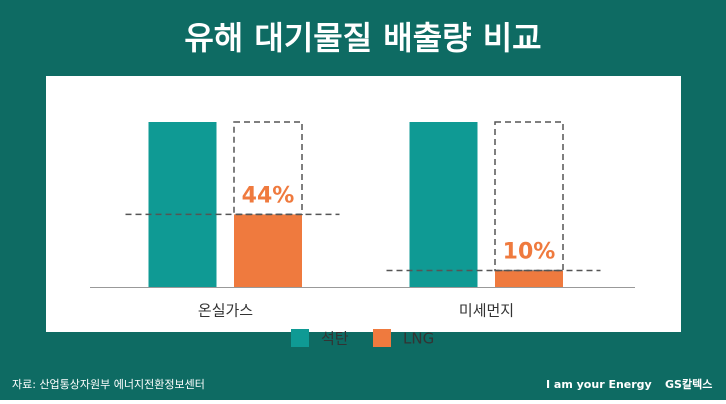  Describe the element at coordinates (108, 384) in the screenshot. I see `source-note: 자료: 산업통상자원부 에너지전환정보센터` at that location.